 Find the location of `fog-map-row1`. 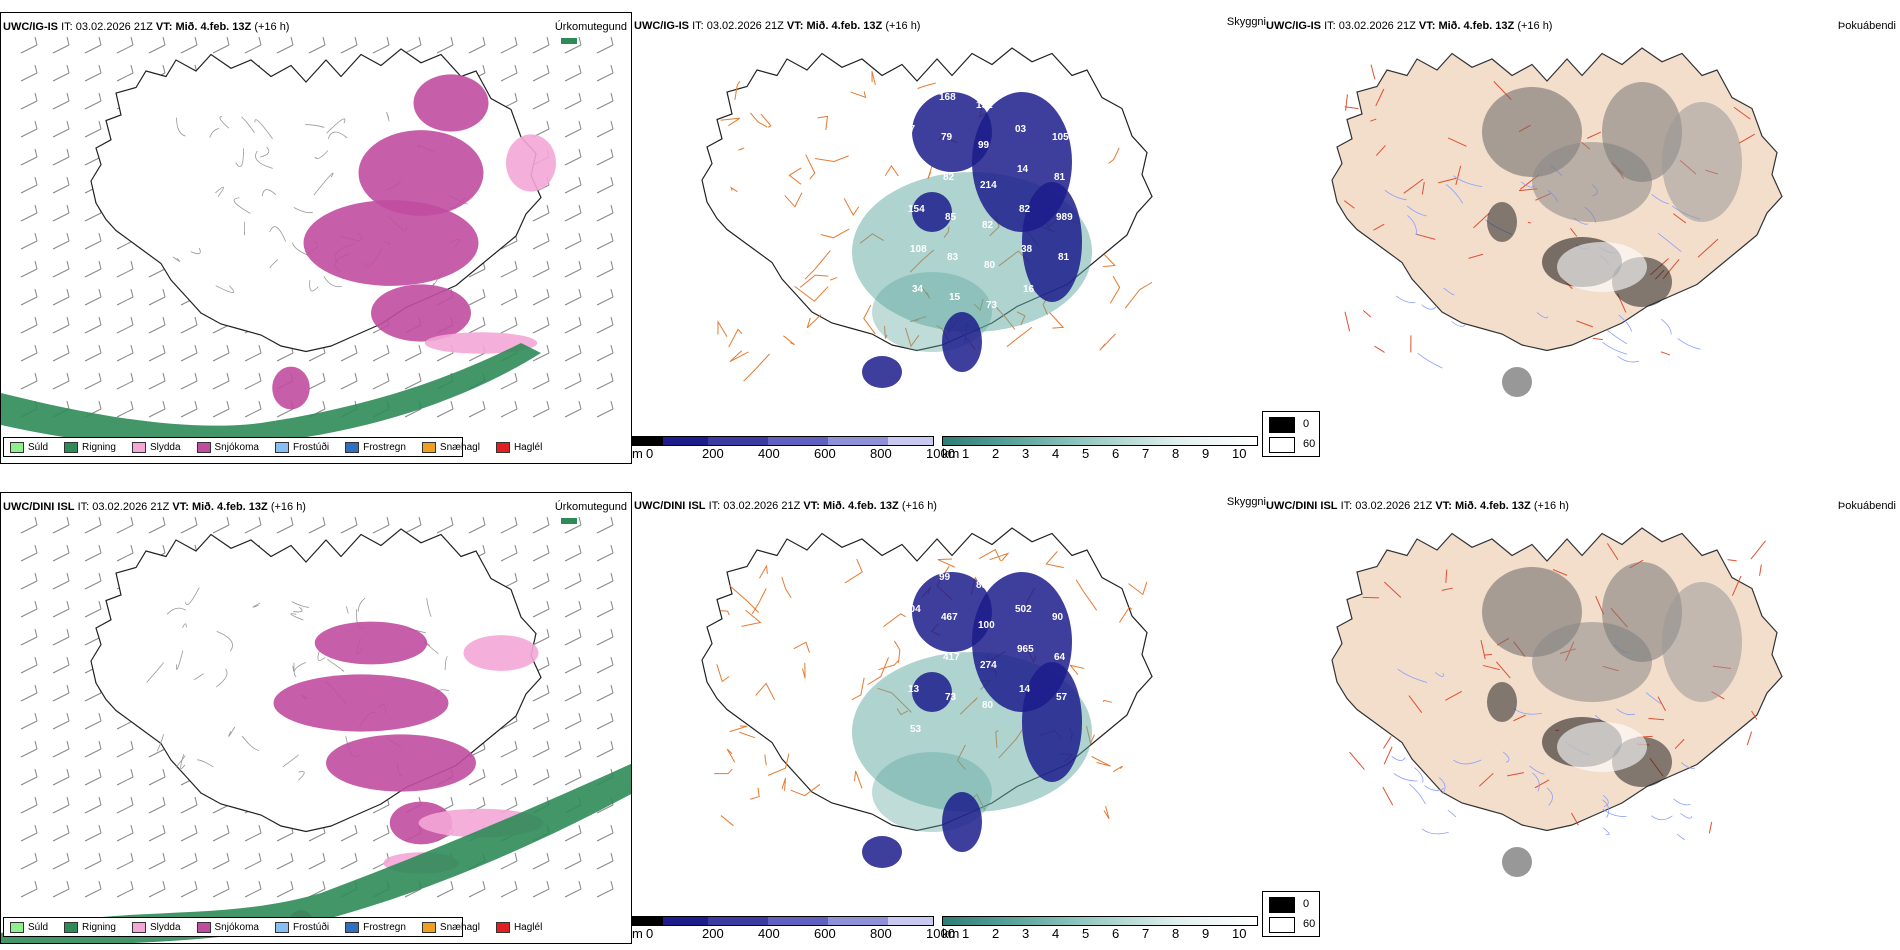

fog-map-row1 is located at coordinates (1557, 222).